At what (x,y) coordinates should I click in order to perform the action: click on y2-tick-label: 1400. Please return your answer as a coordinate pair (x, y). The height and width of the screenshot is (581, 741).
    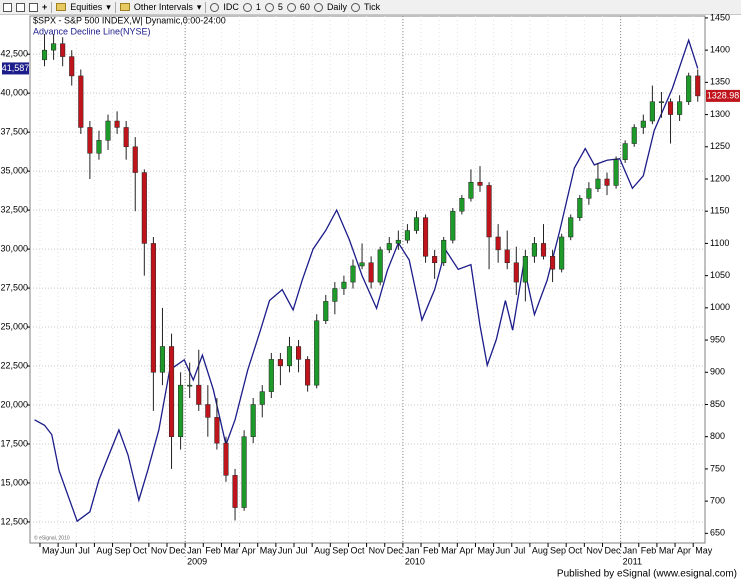
    Looking at the image, I should click on (720, 50).